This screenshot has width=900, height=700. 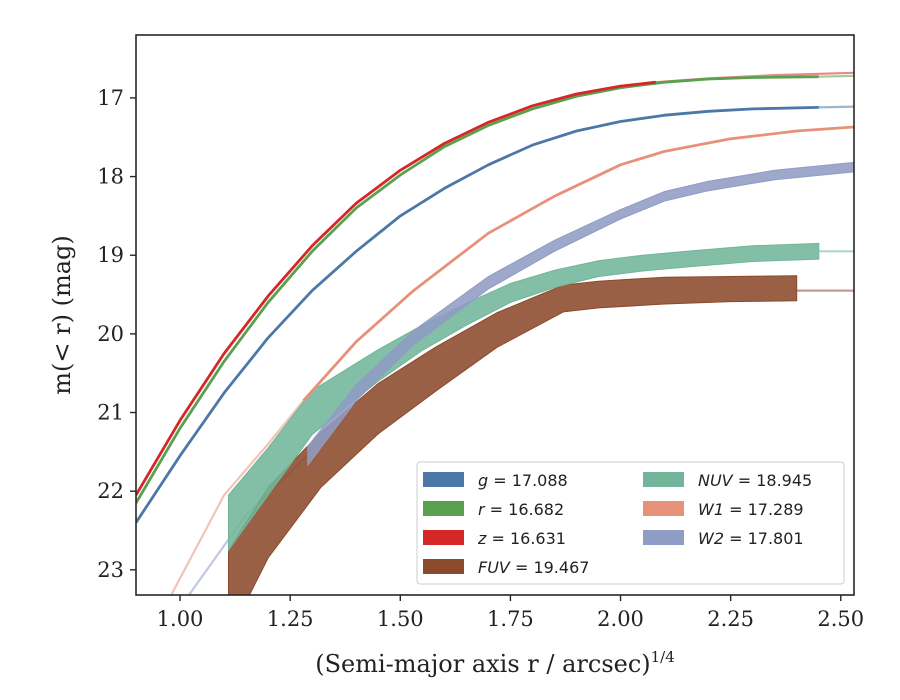 I want to click on legend-label-r: r = 16.682, so click(x=521, y=509).